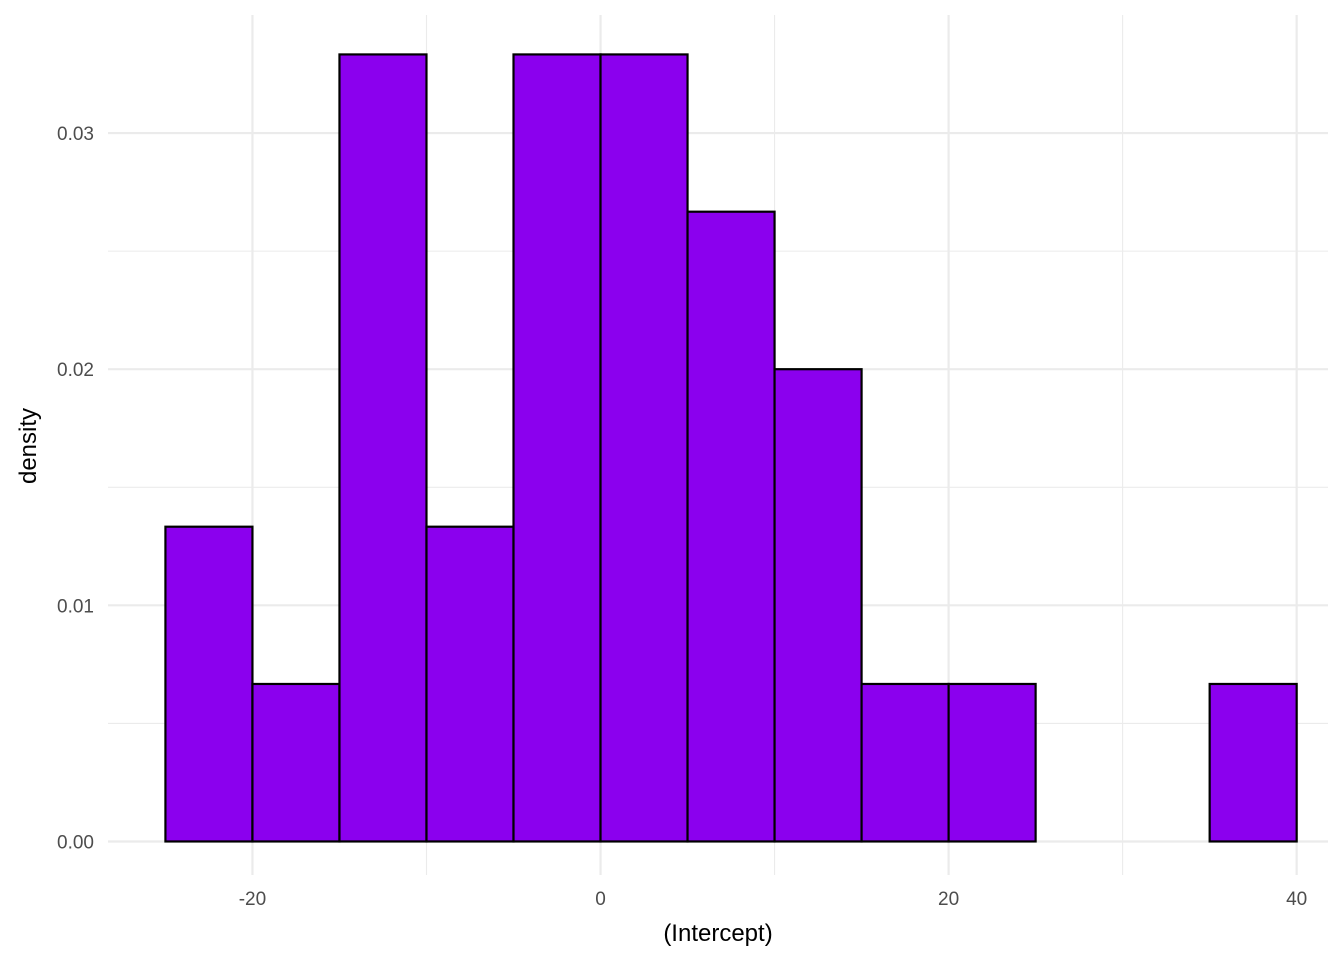 Image resolution: width=1344 pixels, height=960 pixels. What do you see at coordinates (717, 933) in the screenshot?
I see `x-axis-title: (Intercept)` at bounding box center [717, 933].